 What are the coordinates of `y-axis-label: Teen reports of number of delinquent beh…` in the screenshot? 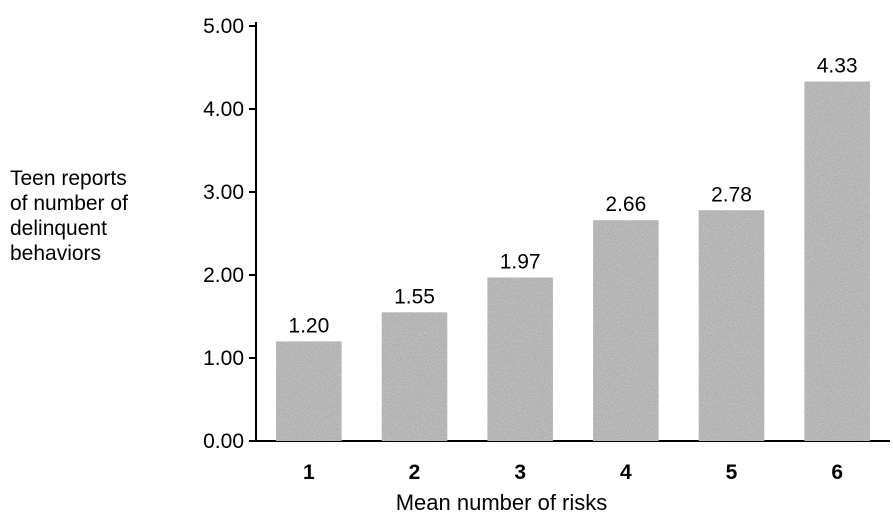 It's located at (69, 216).